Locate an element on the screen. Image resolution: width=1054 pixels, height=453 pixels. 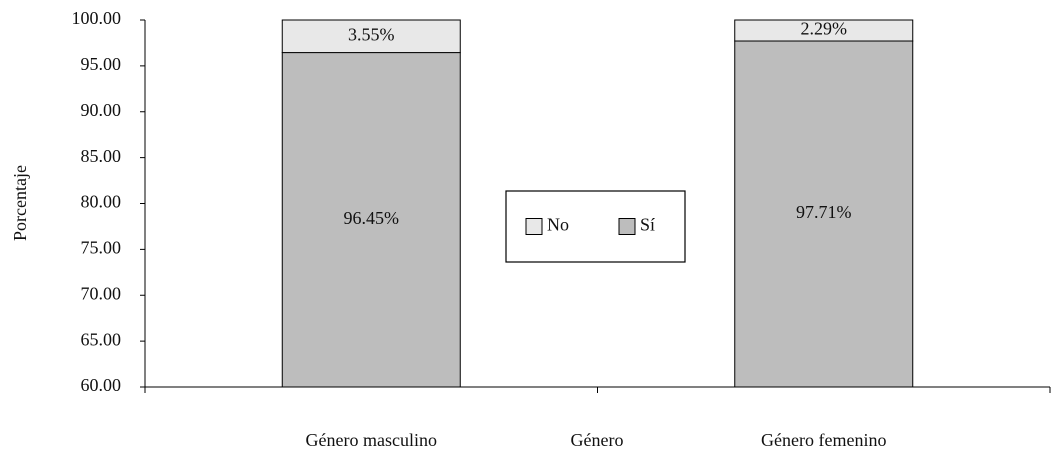
legend-label: No is located at coordinates (558, 225).